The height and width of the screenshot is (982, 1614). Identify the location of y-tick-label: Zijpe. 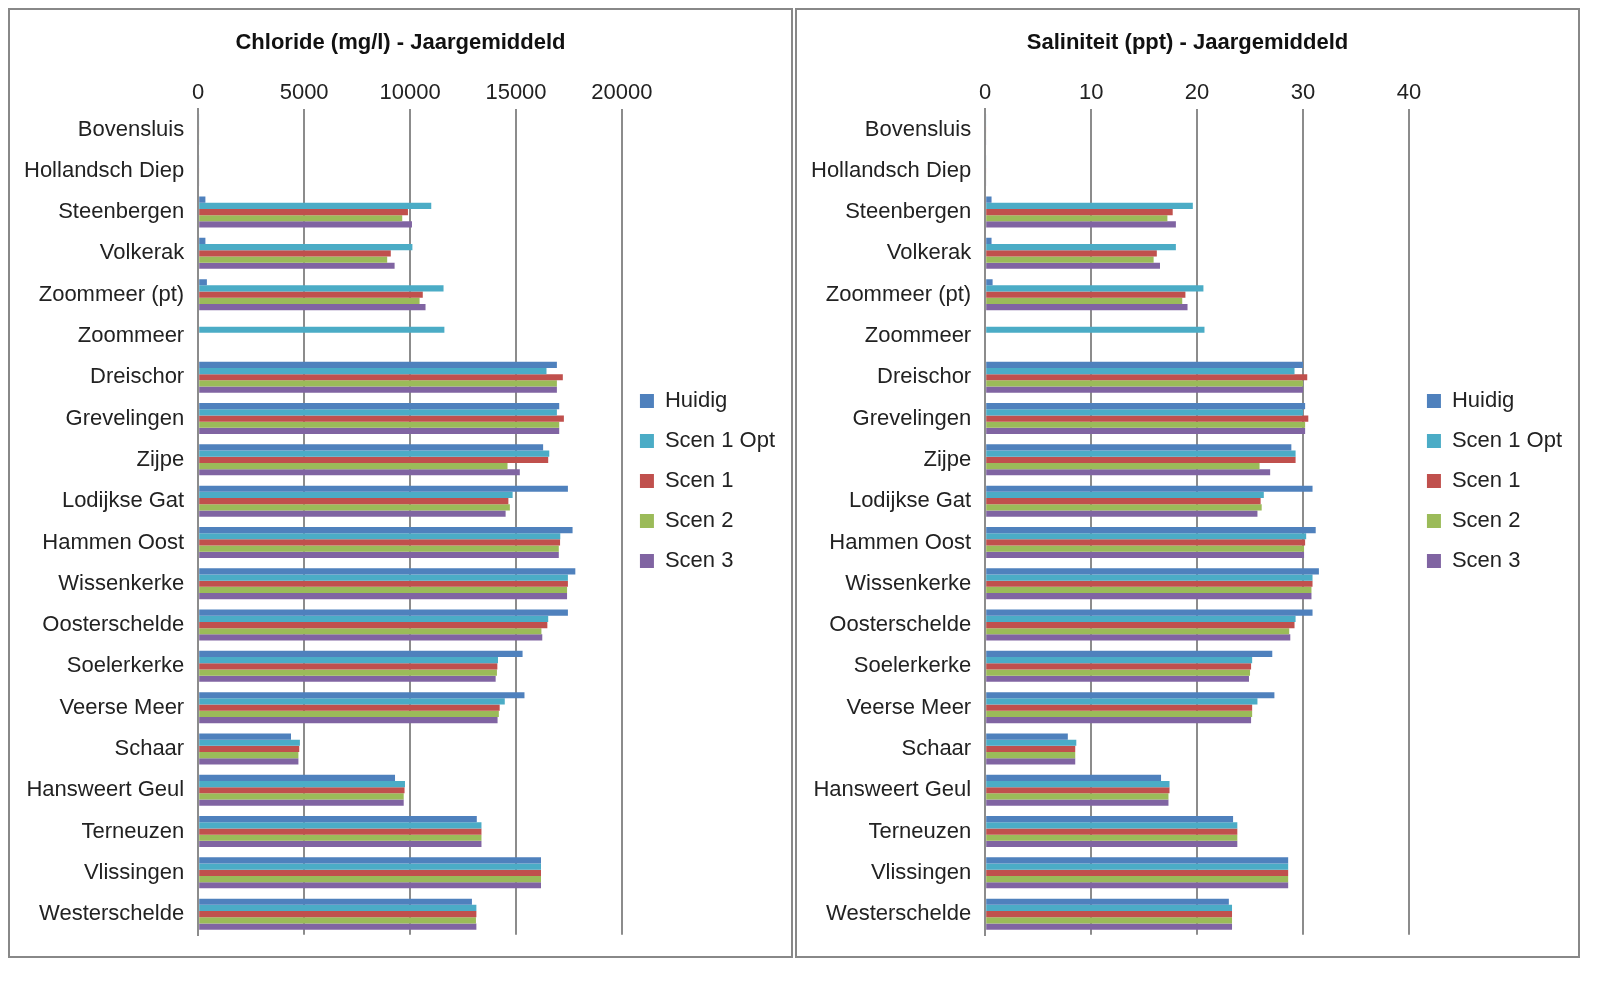
(160, 458).